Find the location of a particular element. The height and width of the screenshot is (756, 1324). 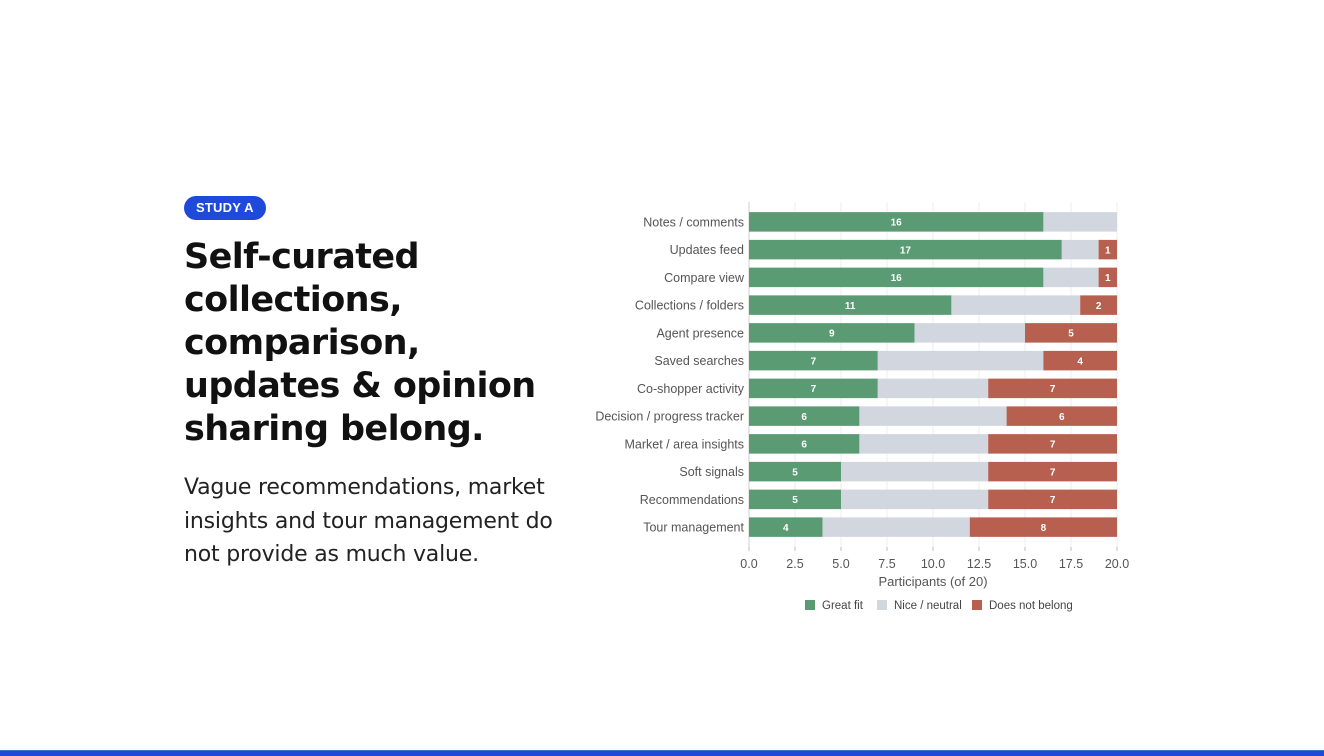

data-label: 2 is located at coordinates (1099, 306).